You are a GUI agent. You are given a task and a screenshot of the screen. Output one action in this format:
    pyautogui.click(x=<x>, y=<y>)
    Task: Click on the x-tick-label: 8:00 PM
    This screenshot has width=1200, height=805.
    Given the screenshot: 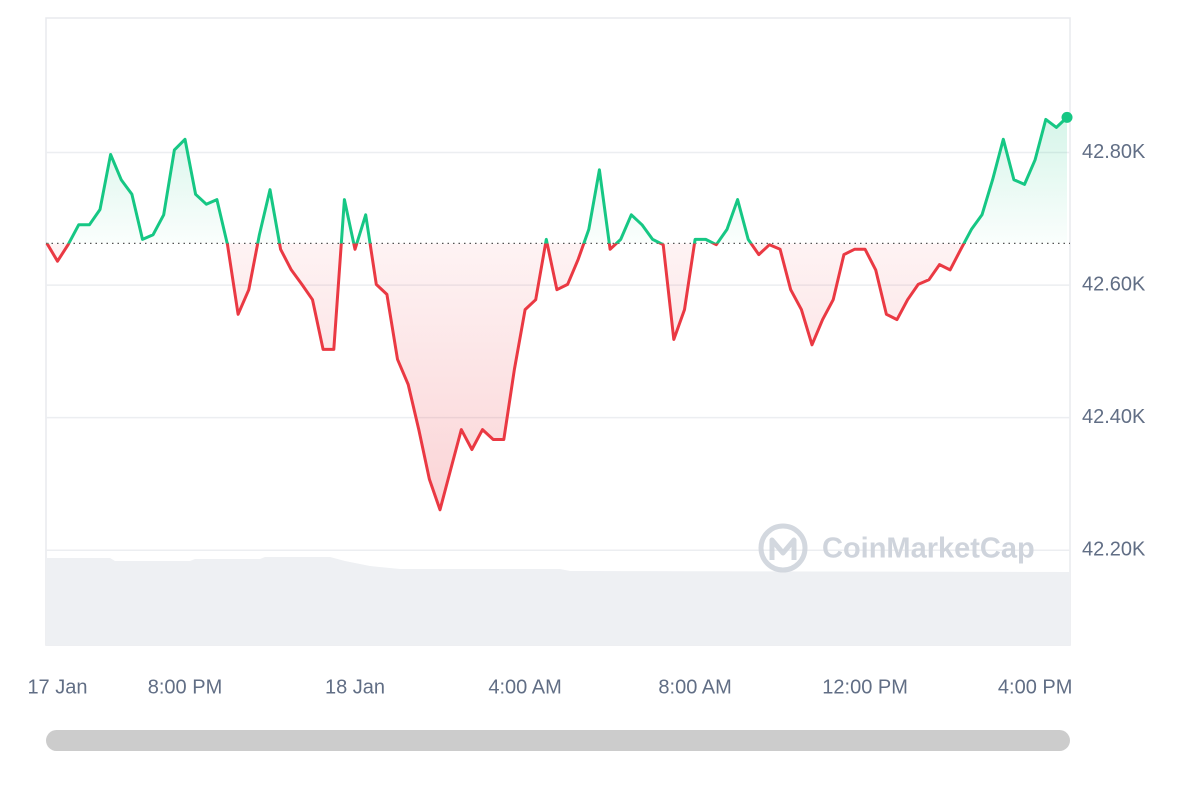 What is the action you would take?
    pyautogui.click(x=185, y=687)
    